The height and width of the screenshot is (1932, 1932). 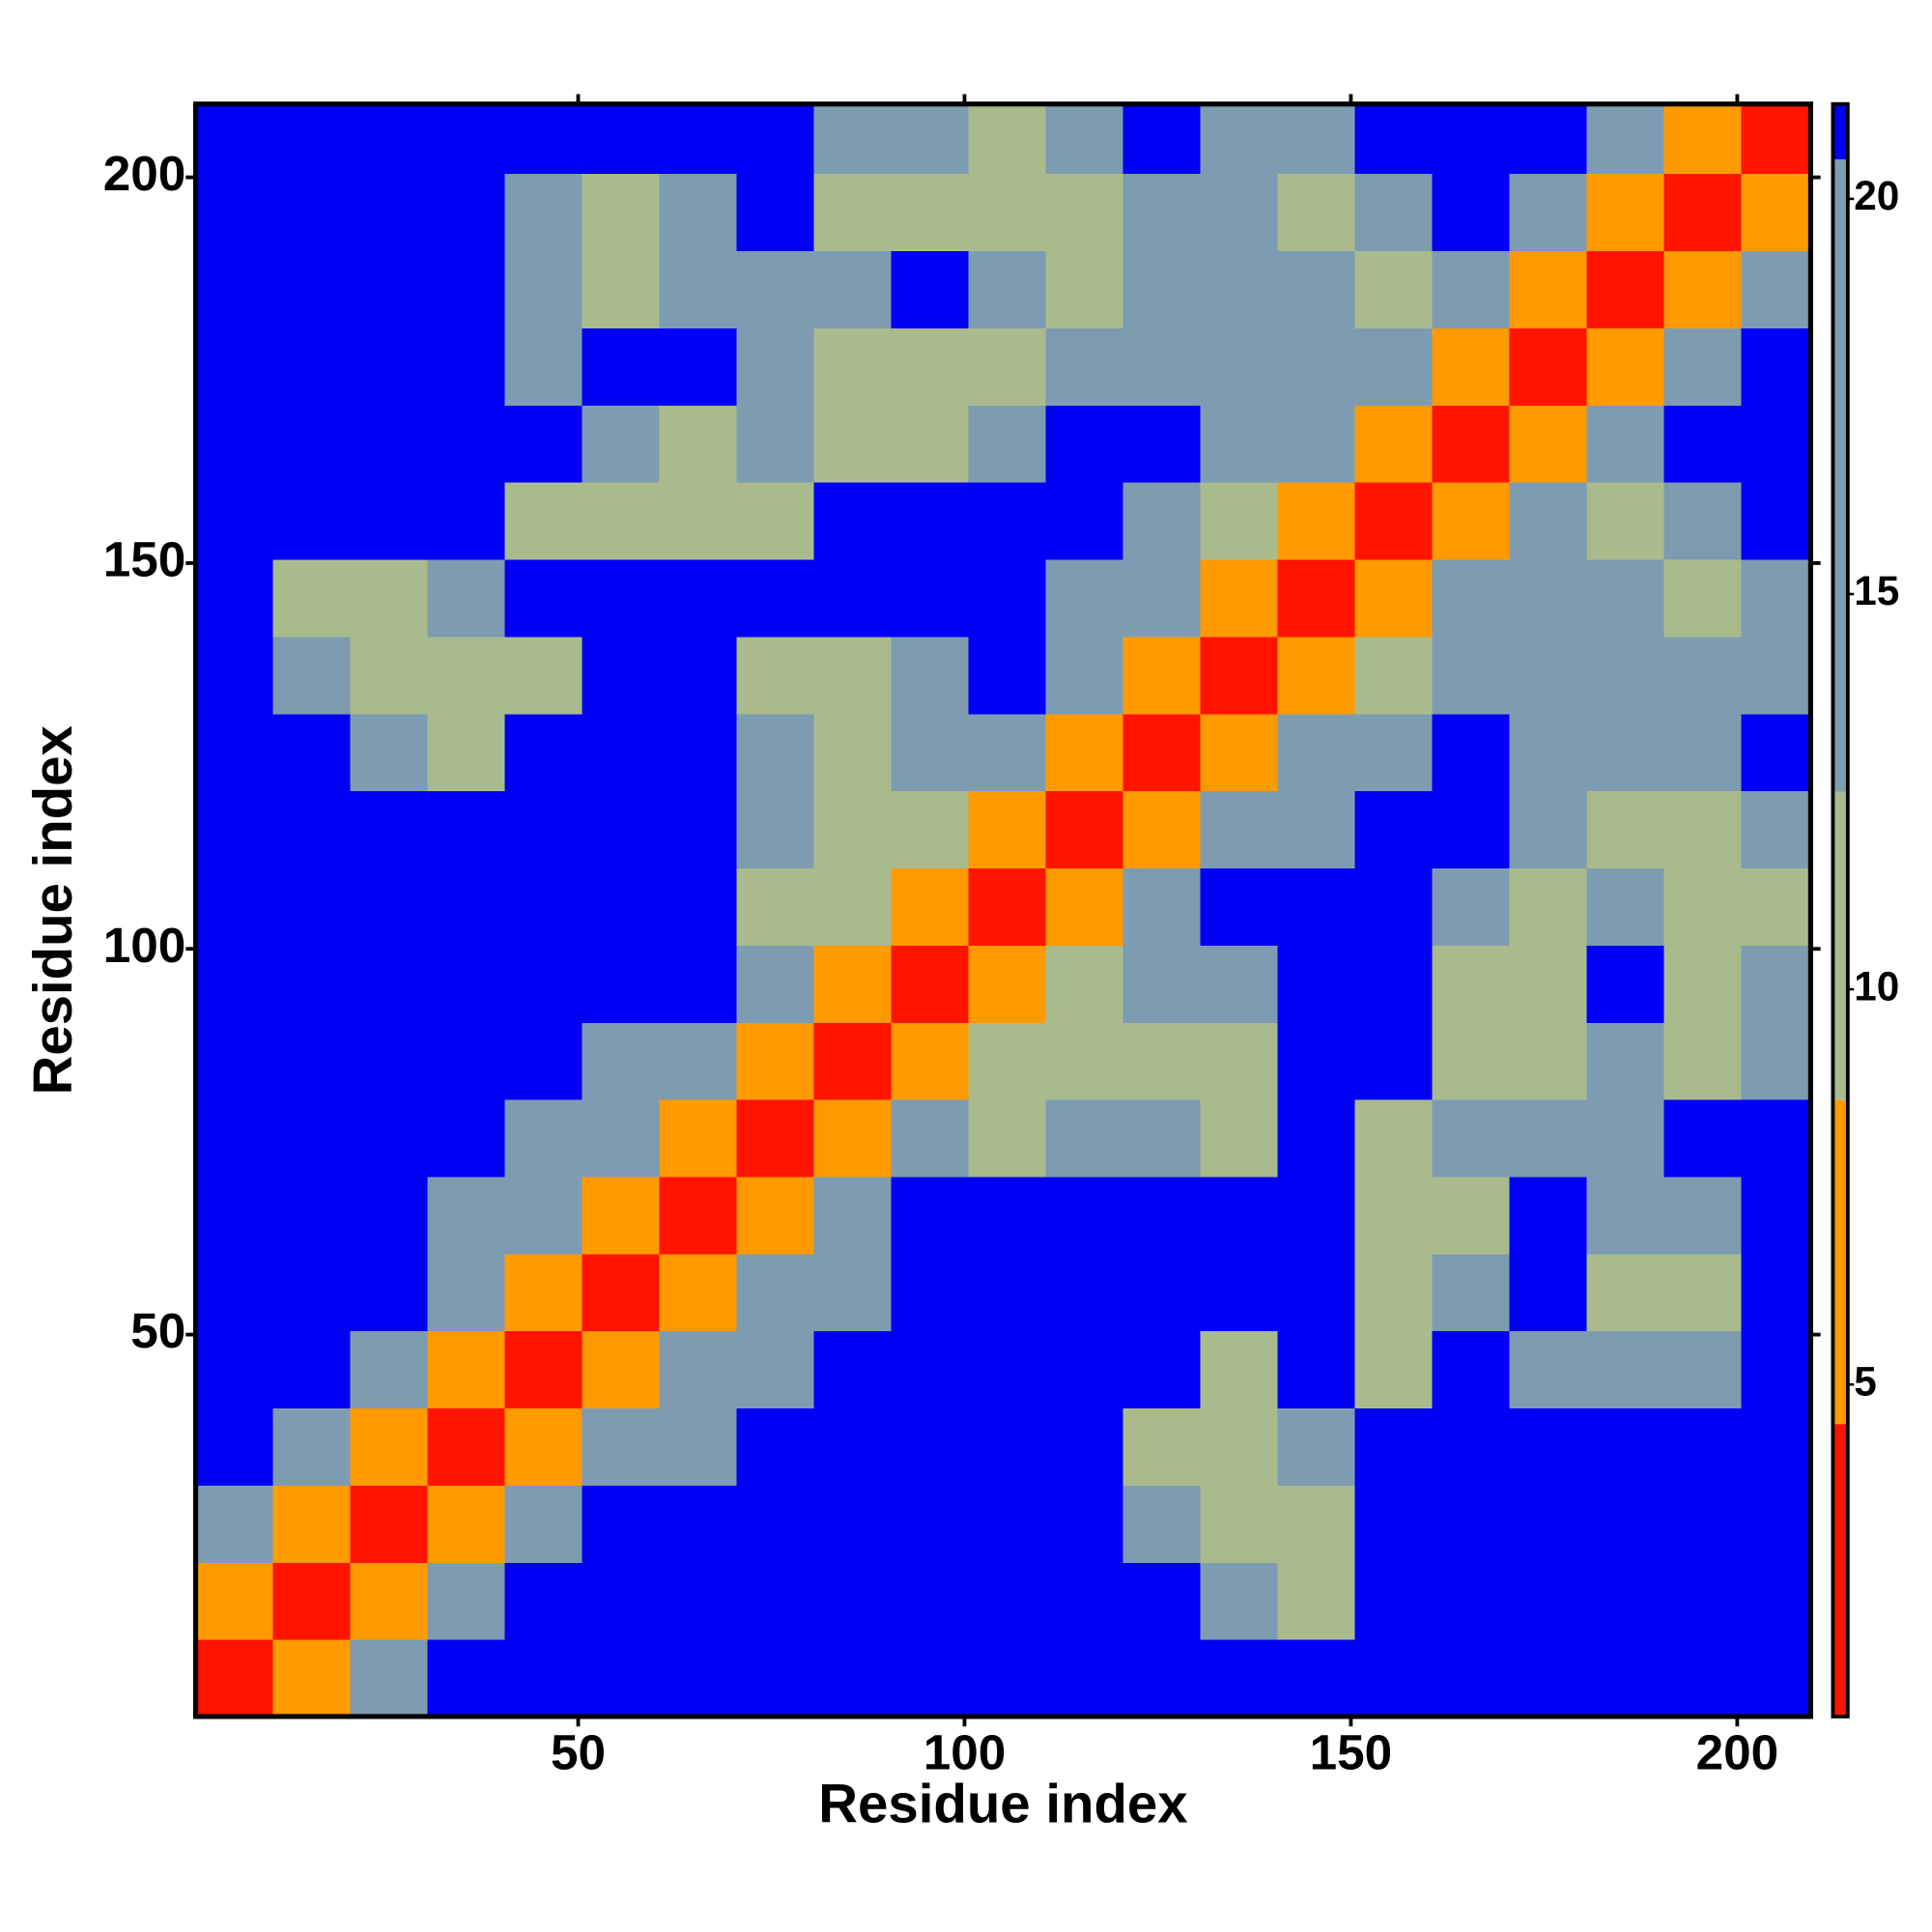 I want to click on colorbar: 5 10 15 20, so click(x=1866, y=910).